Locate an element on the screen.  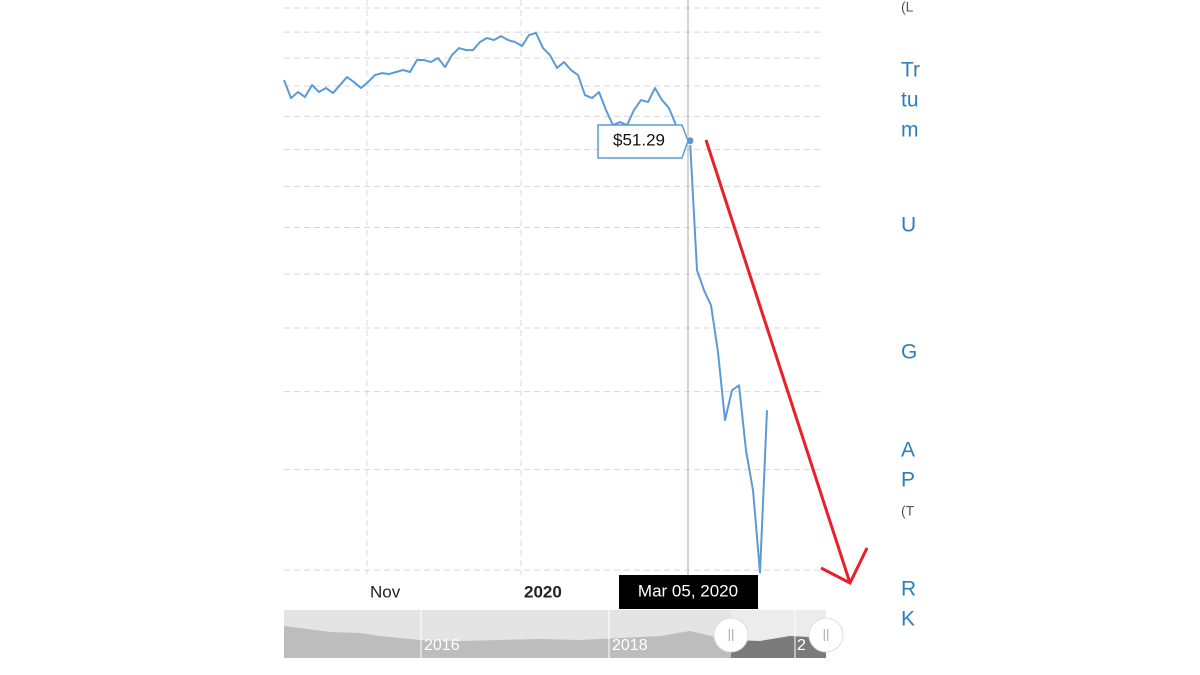
navigator-label: 2018 is located at coordinates (630, 645).